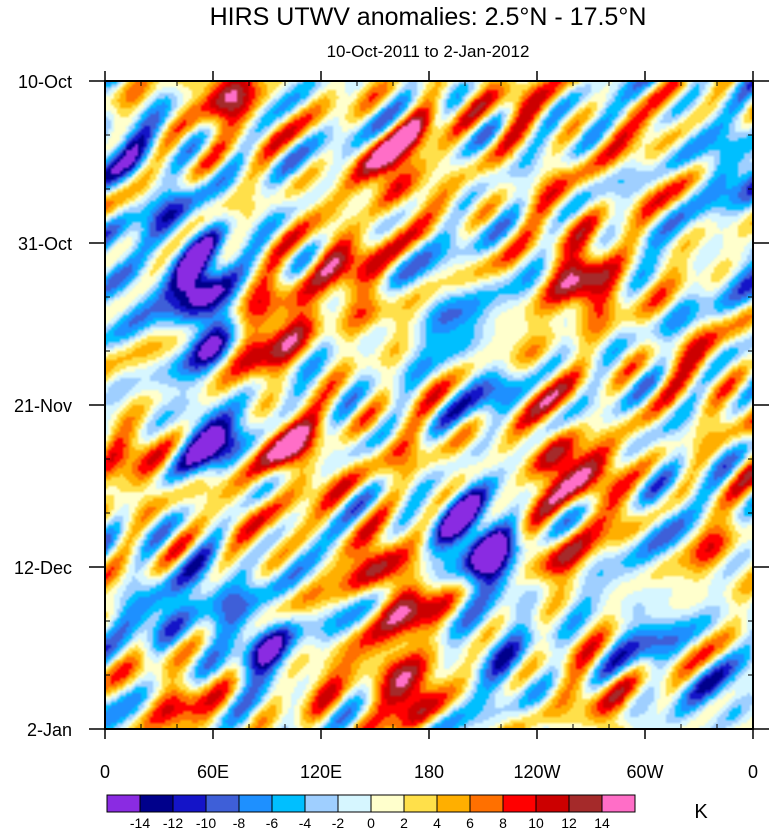 The width and height of the screenshot is (772, 830). I want to click on colorbar-label: -14, so click(140, 822).